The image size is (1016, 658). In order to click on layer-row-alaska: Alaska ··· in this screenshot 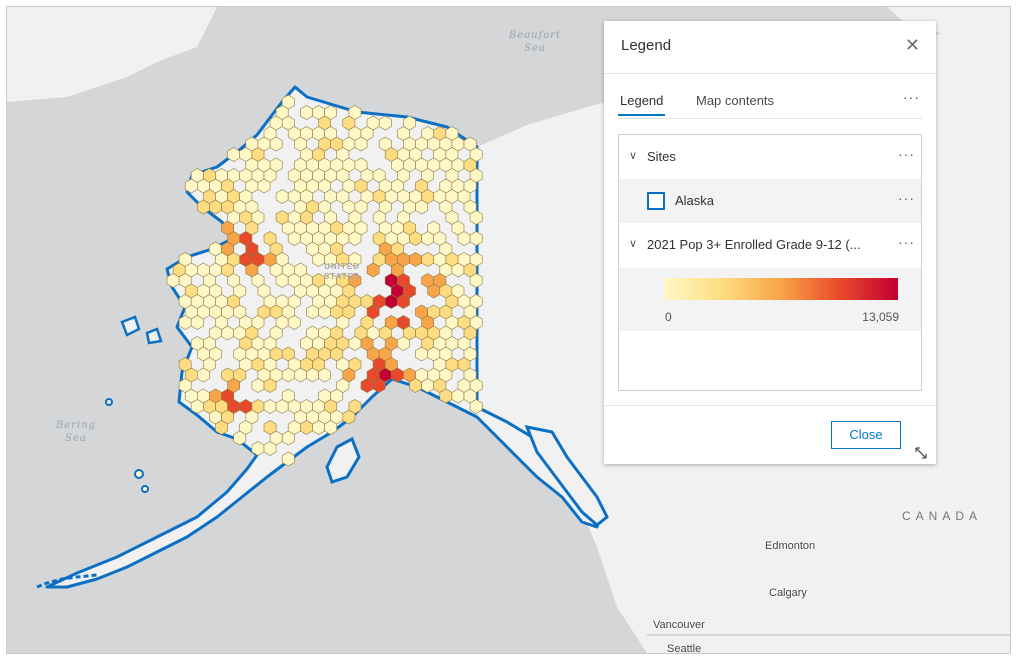, I will do `click(770, 201)`.